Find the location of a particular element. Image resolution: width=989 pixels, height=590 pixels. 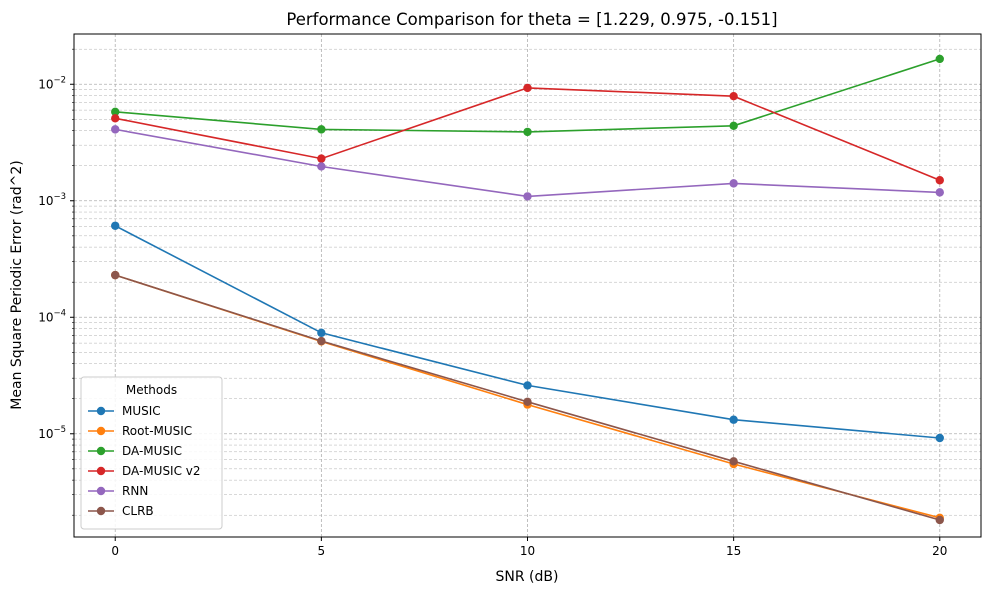

legend-marker-rnn is located at coordinates (101, 491).